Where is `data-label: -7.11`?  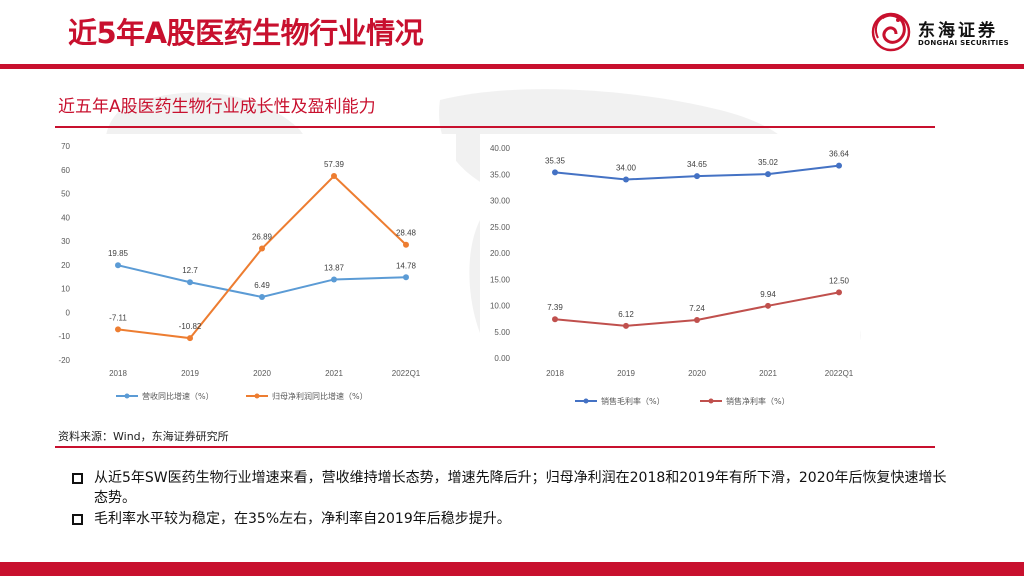
data-label: -7.11 is located at coordinates (118, 317).